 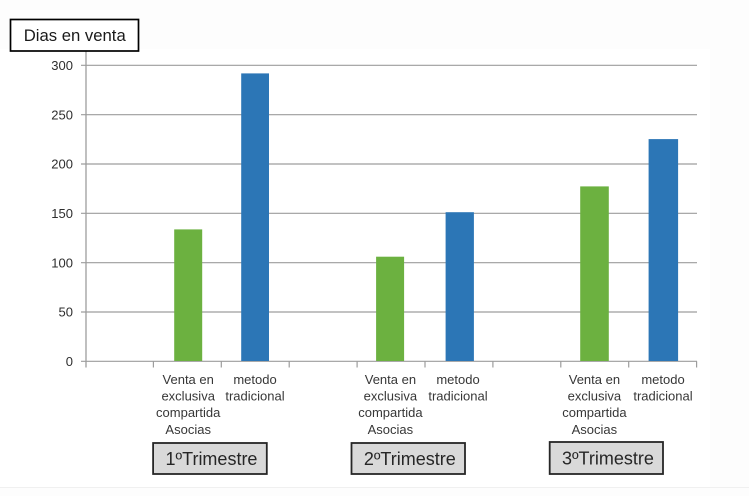 What do you see at coordinates (62, 114) in the screenshot?
I see `svg-text: 250` at bounding box center [62, 114].